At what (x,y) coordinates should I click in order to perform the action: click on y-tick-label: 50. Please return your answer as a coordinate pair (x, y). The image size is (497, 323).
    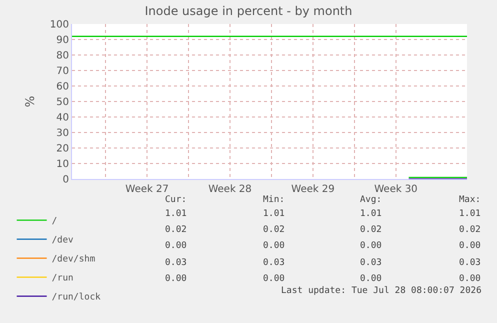
    Looking at the image, I should click on (62, 102).